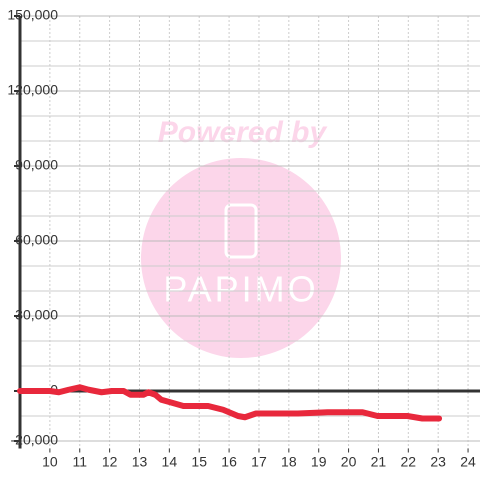 The height and width of the screenshot is (480, 480). I want to click on x-tick-label: 24, so click(468, 462).